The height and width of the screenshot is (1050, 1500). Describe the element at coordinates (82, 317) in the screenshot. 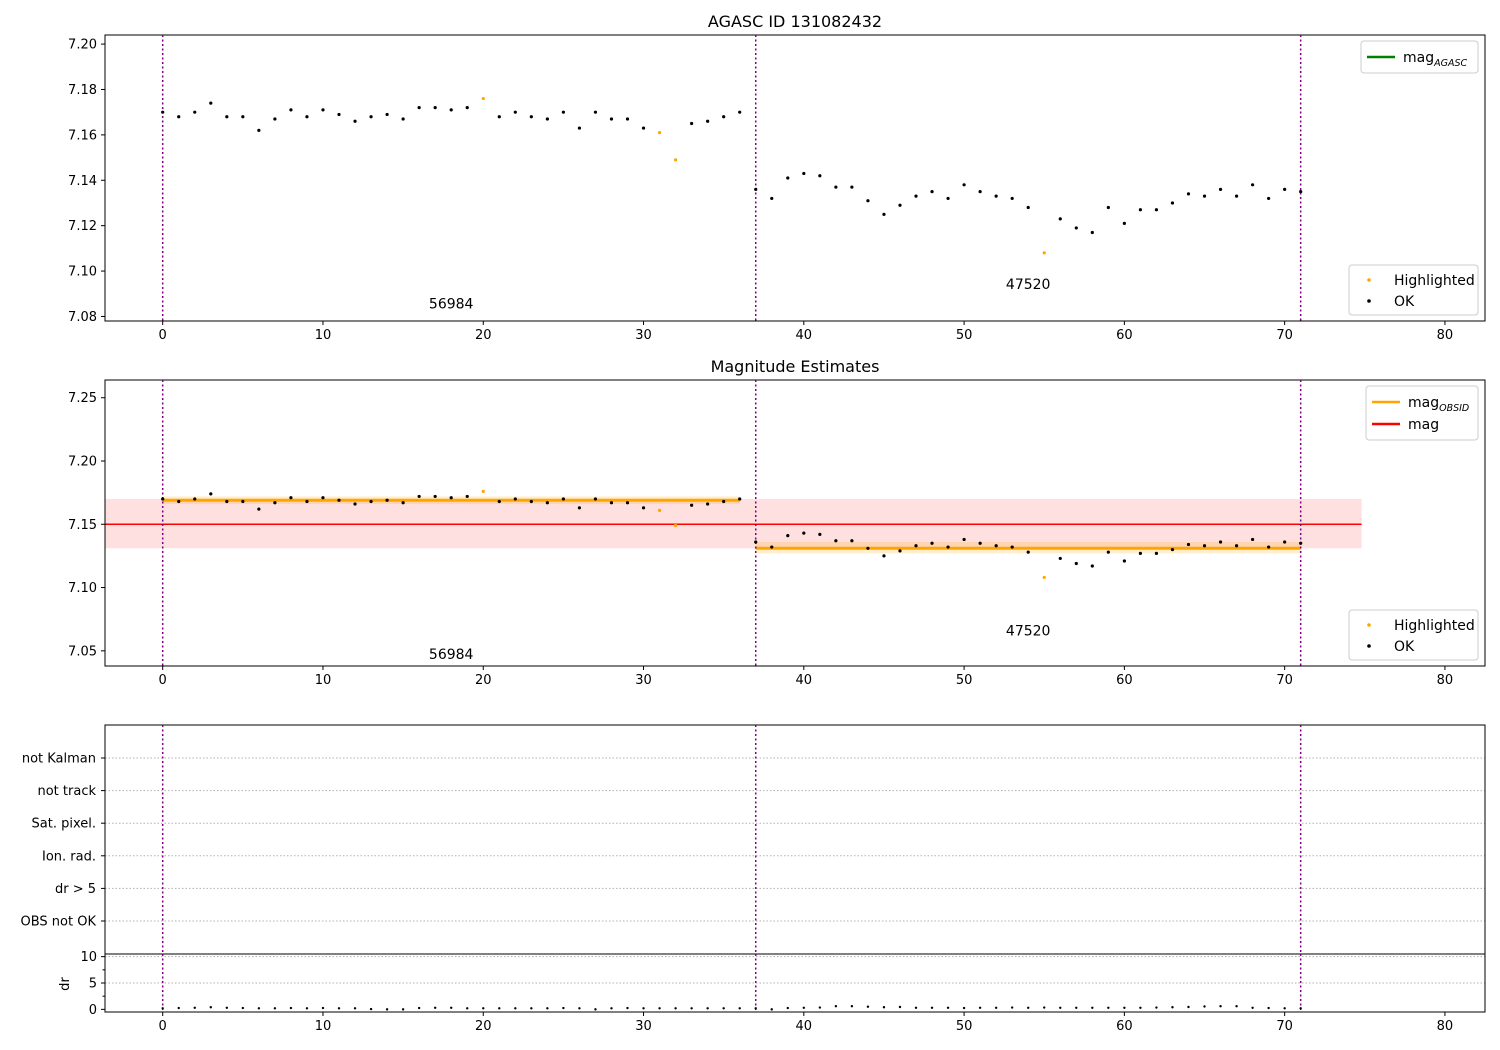

I see `y-tick-label: 7.08` at that location.